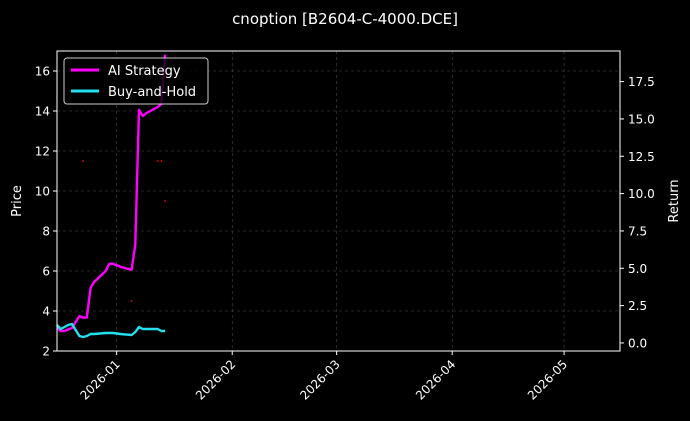 The width and height of the screenshot is (690, 421). What do you see at coordinates (46, 232) in the screenshot?
I see `y-tick-label-left: 8` at bounding box center [46, 232].